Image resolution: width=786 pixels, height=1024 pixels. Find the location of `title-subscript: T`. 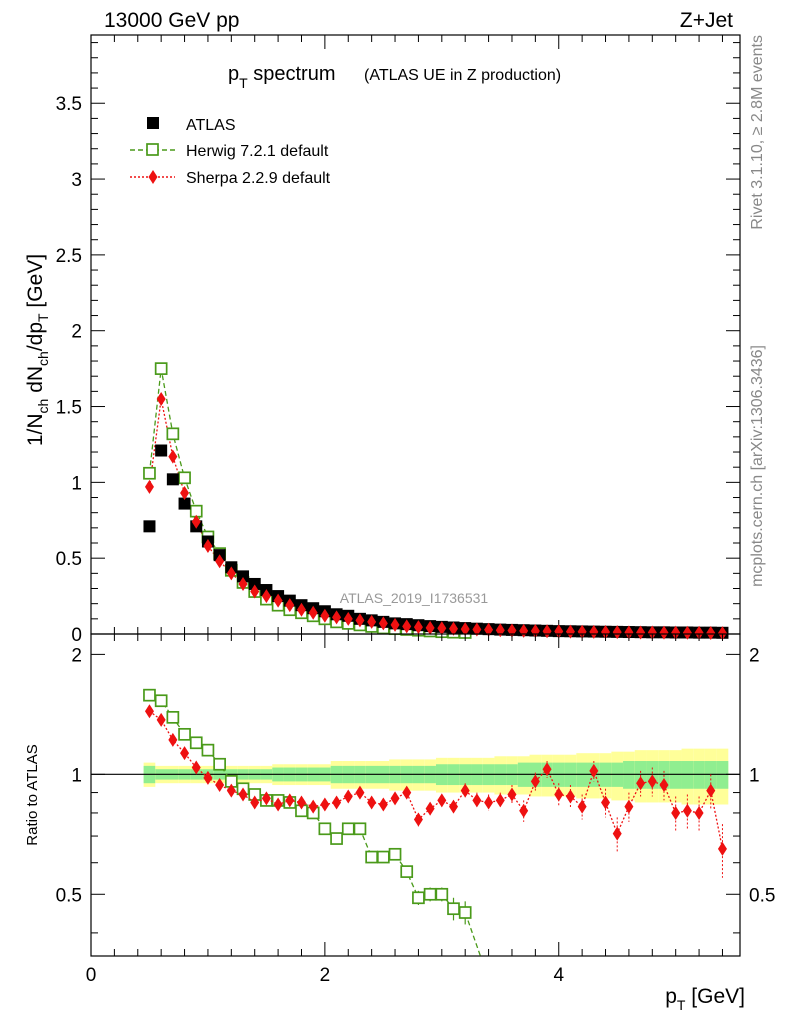

title-subscript: T is located at coordinates (243, 83).